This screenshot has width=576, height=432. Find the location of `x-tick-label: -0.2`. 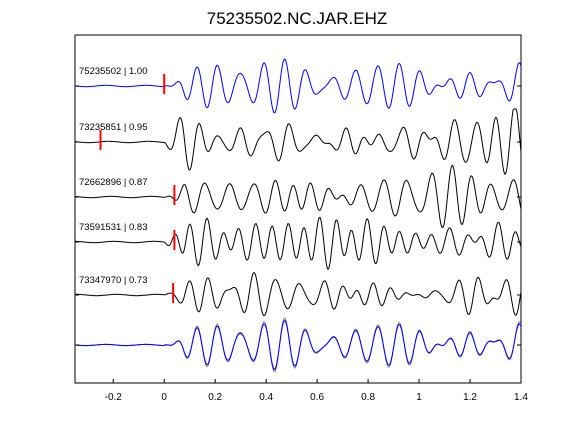

x-tick-label: -0.2 is located at coordinates (114, 397).